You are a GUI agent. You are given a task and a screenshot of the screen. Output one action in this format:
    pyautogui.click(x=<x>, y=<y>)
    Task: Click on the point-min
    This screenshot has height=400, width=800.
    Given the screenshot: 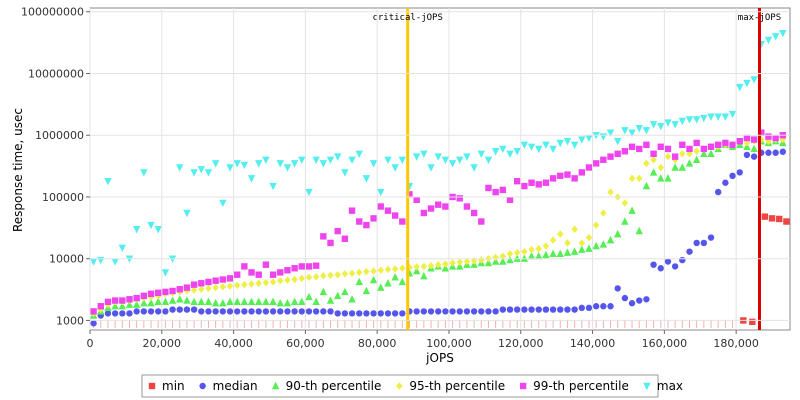 What is the action you would take?
    pyautogui.click(x=765, y=216)
    